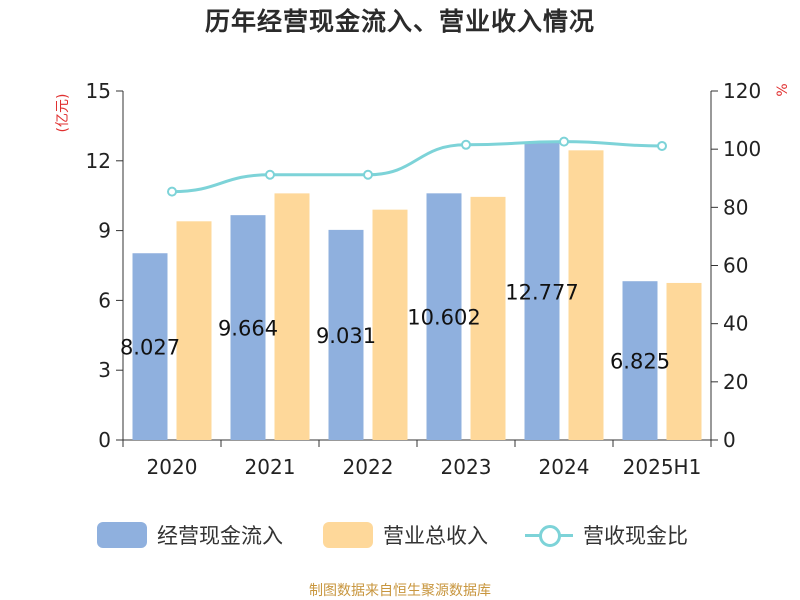  I want to click on legend-item-revenue: 营业总收入, so click(405, 535).